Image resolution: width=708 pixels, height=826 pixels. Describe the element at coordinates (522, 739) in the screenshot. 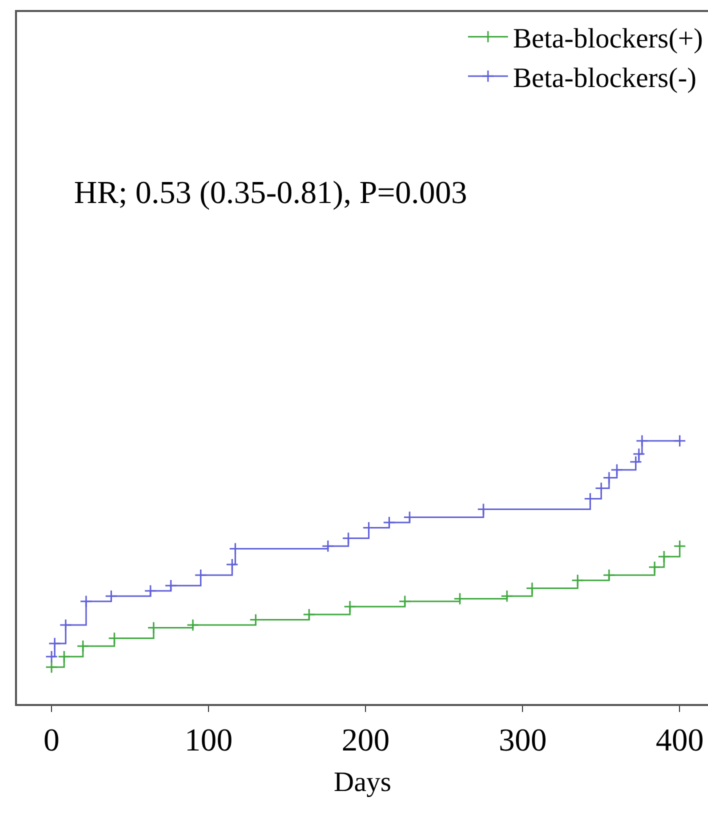

I see `x-tick-label: 300` at that location.